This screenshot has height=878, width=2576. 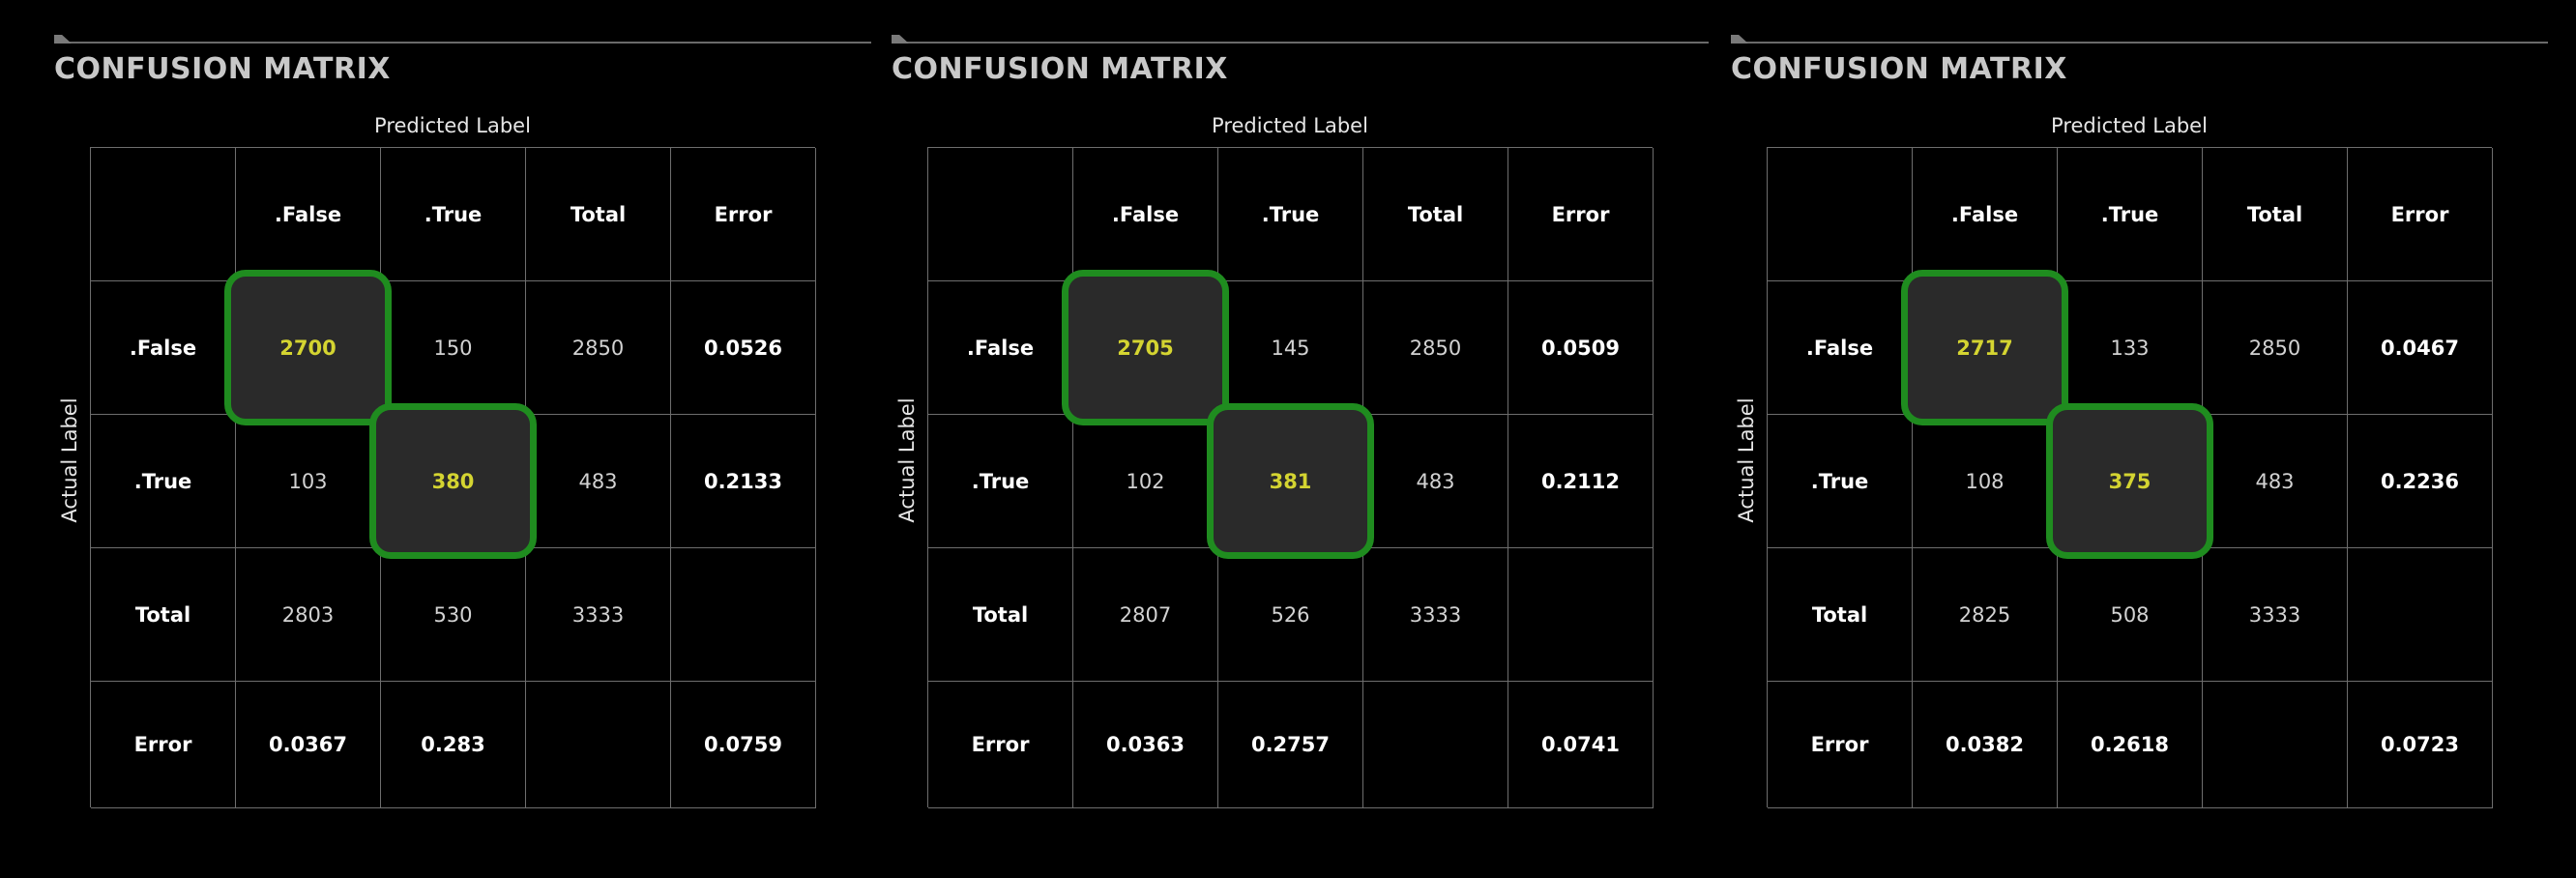 I want to click on matrix-cell: 133, so click(x=2130, y=348).